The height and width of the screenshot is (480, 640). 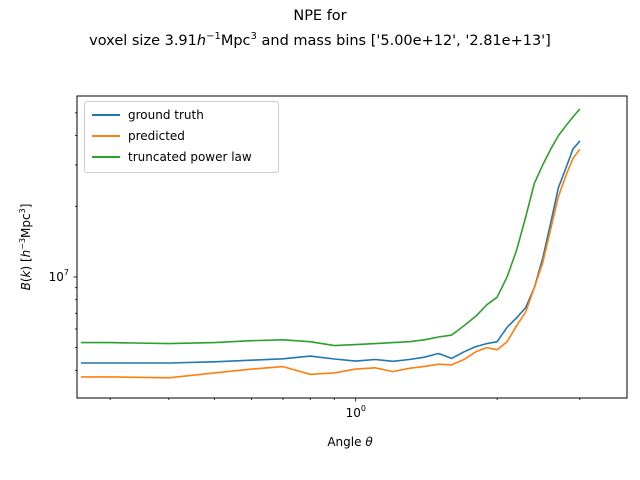 What do you see at coordinates (356, 412) in the screenshot?
I see `x-tick-label: 100` at bounding box center [356, 412].